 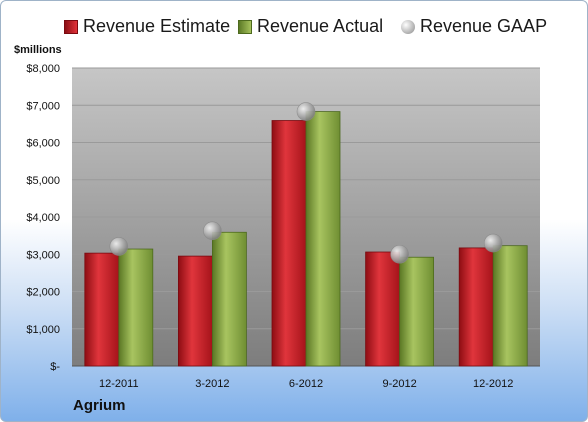 I want to click on legend-item-actual: Revenue Actual, so click(x=310, y=26).